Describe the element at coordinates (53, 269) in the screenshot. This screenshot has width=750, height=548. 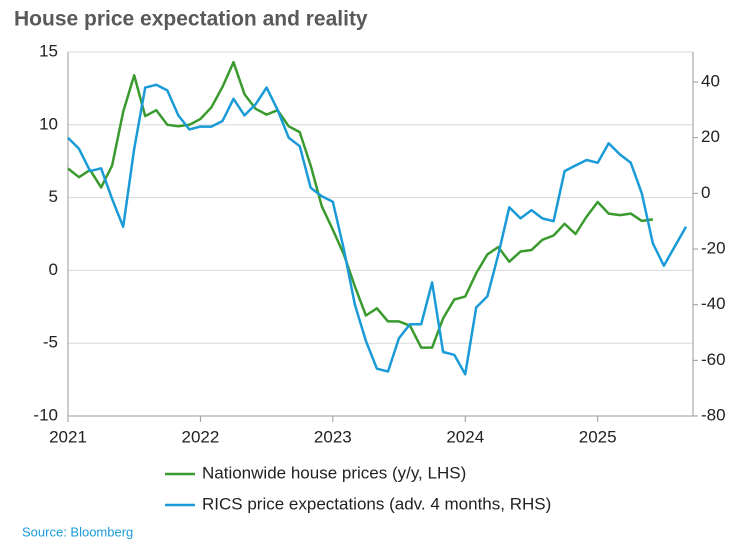
I see `y-tick-label: 0` at that location.